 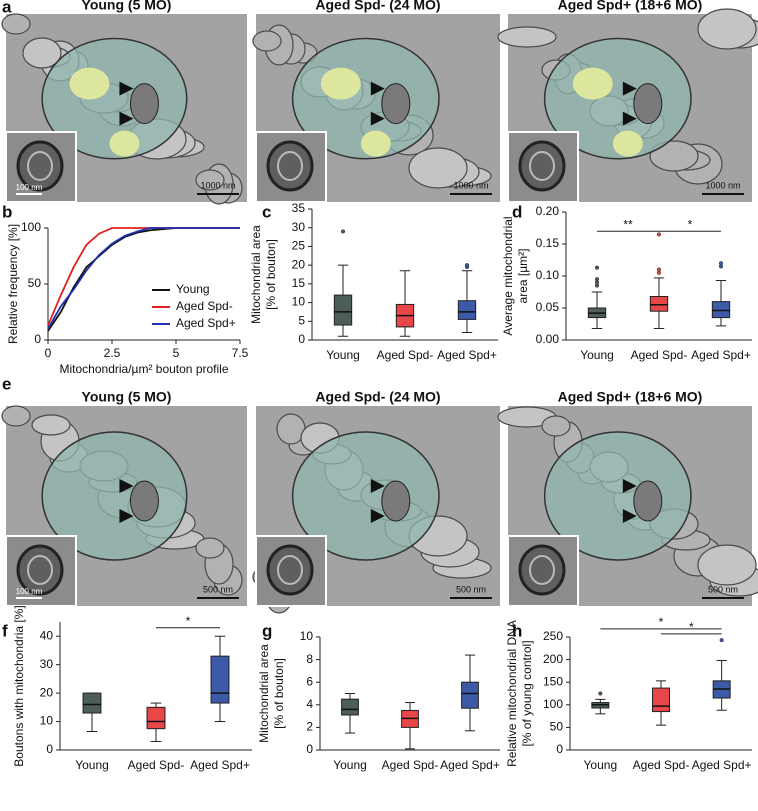 What do you see at coordinates (279, 693) in the screenshot?
I see `y-axis-label: [% of bouton]` at bounding box center [279, 693].